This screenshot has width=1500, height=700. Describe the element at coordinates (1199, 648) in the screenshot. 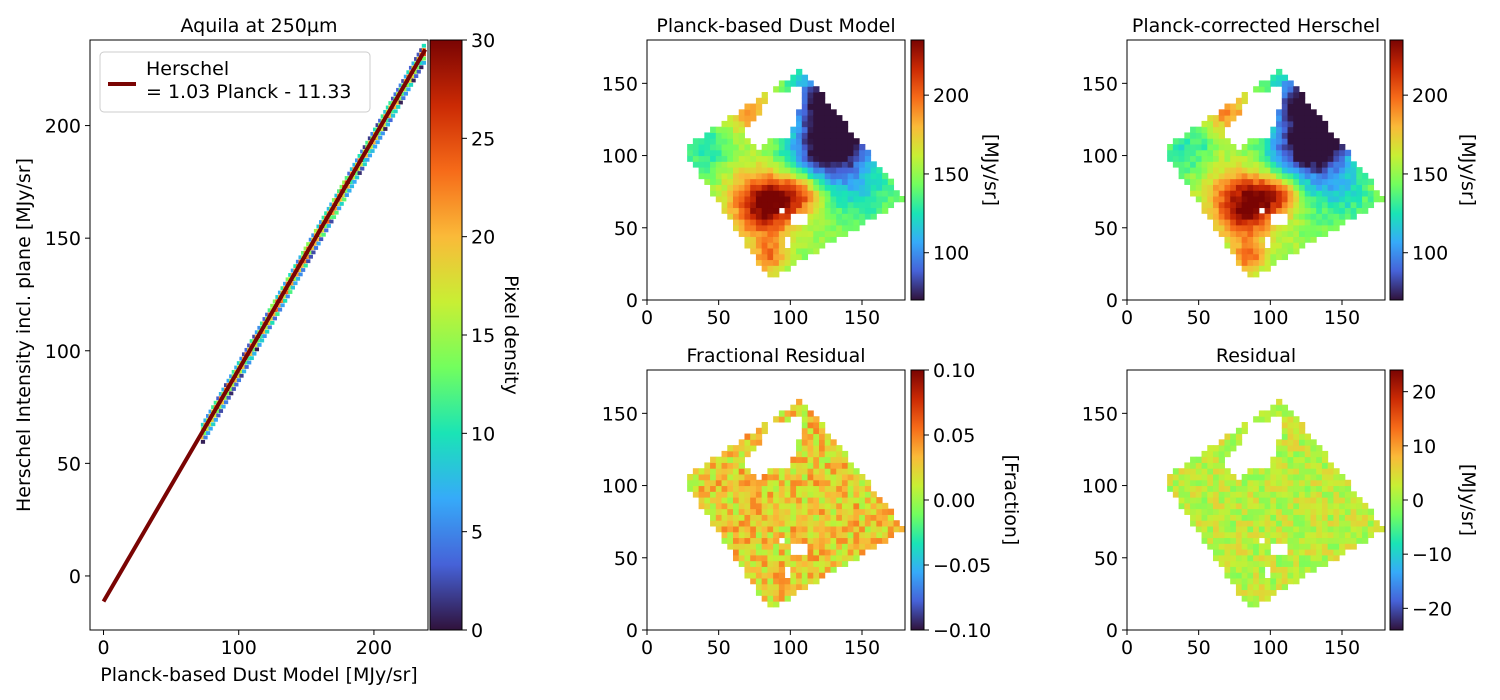

I see `residual-xtick-label: 50` at that location.